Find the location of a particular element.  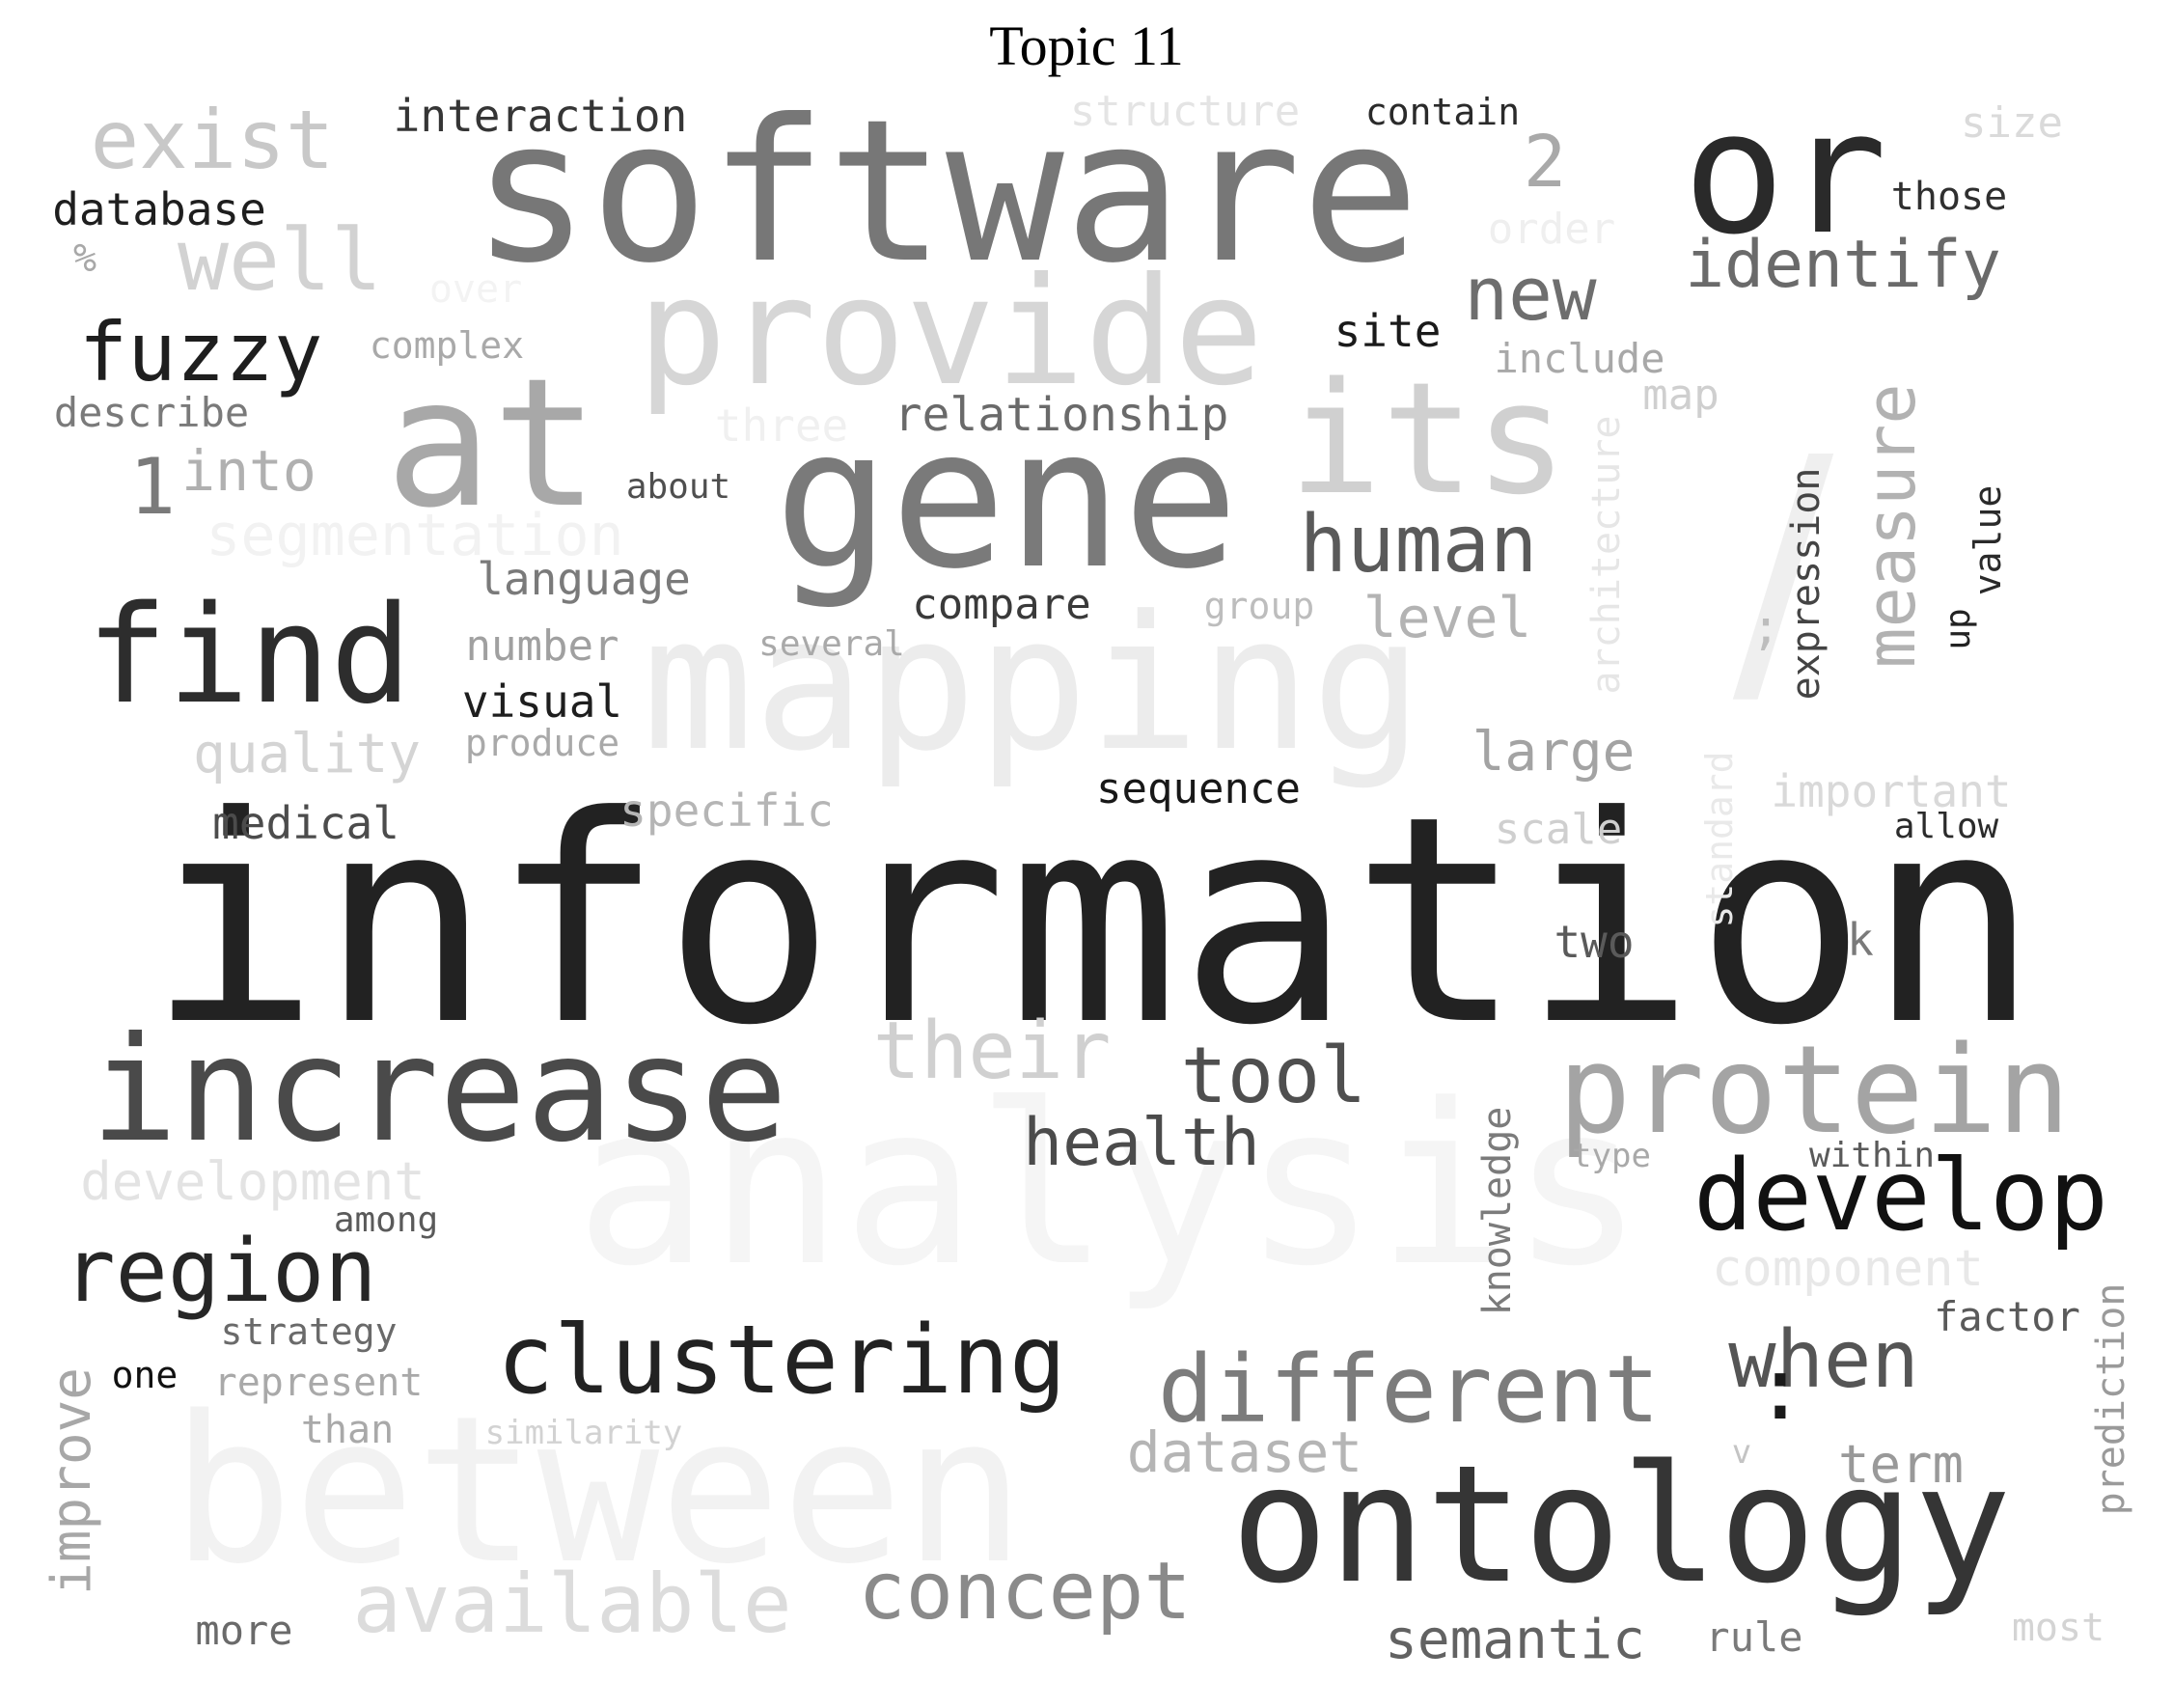

word-about: about is located at coordinates (678, 487).